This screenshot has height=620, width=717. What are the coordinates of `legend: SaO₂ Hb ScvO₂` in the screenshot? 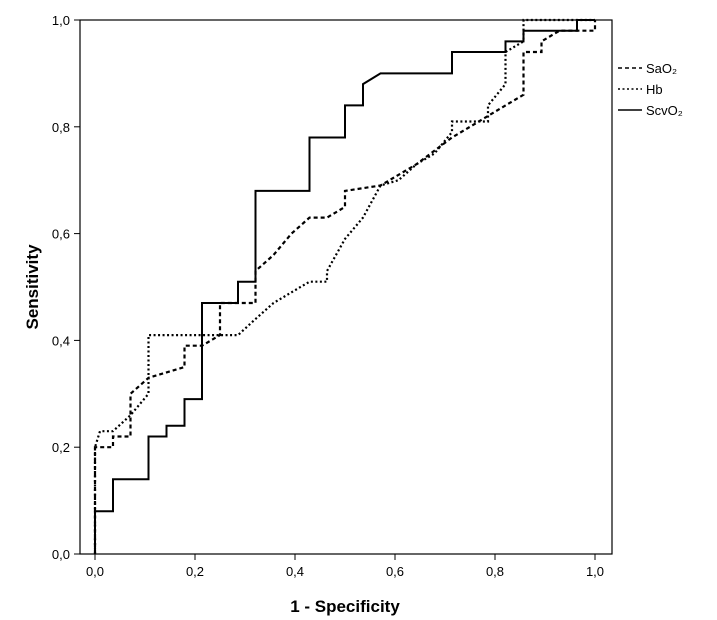 It's located at (650, 89).